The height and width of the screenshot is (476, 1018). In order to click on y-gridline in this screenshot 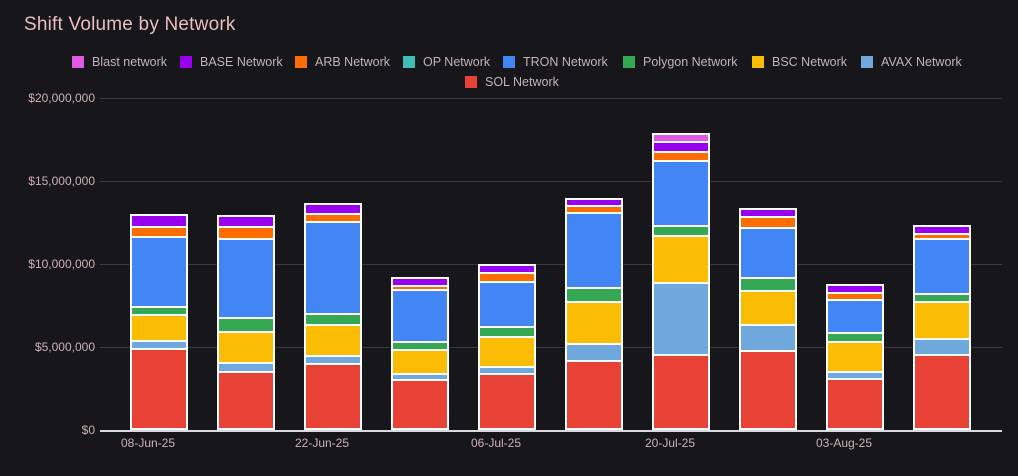, I will do `click(551, 181)`.